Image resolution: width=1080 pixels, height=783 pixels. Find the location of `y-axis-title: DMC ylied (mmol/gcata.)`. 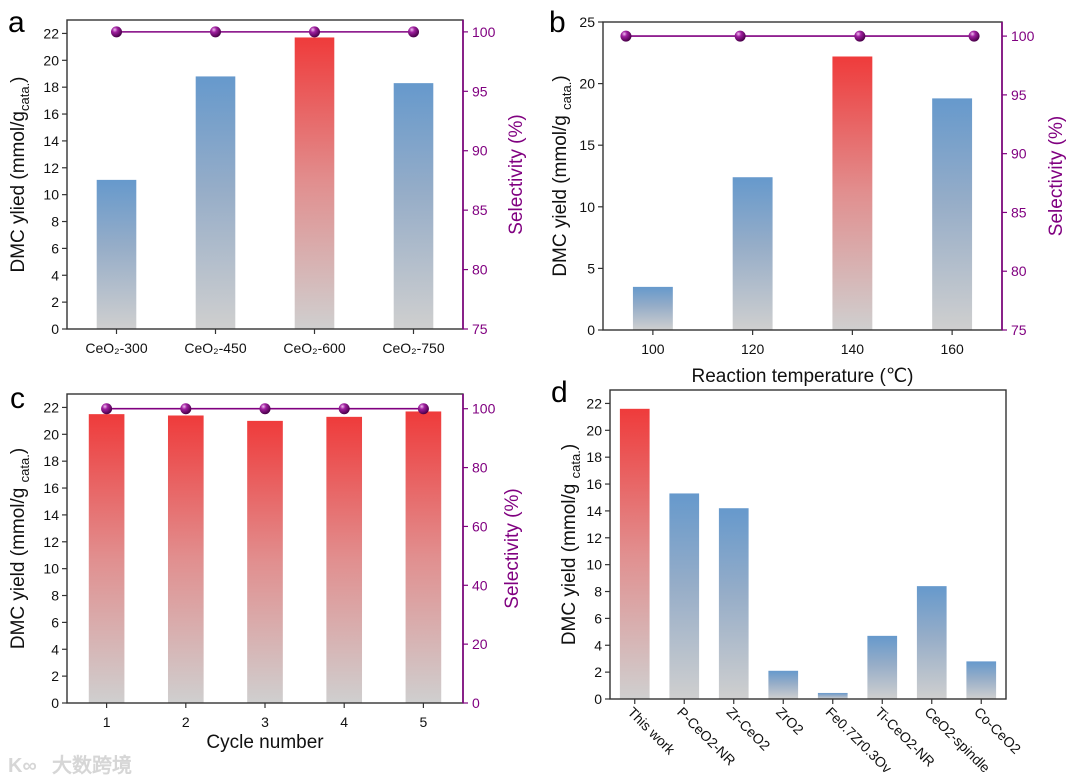

y-axis-title: DMC ylied (mmol/gcata.) is located at coordinates (20, 174).